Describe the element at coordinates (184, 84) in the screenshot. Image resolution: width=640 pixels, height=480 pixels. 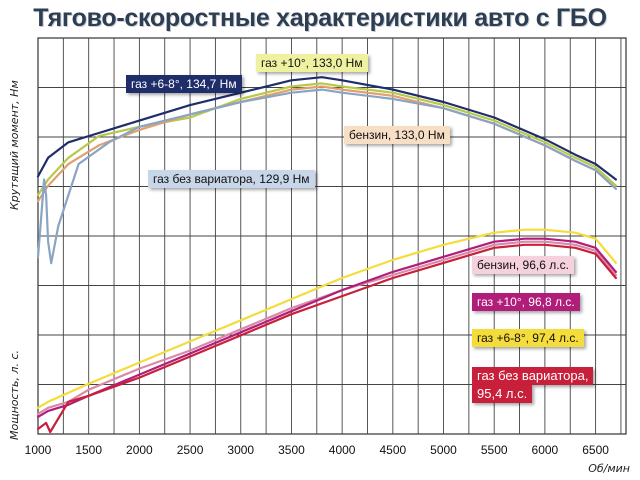
I see `label-torque-gas-6-8: газ +6-8°, 134,7 Нм` at that location.